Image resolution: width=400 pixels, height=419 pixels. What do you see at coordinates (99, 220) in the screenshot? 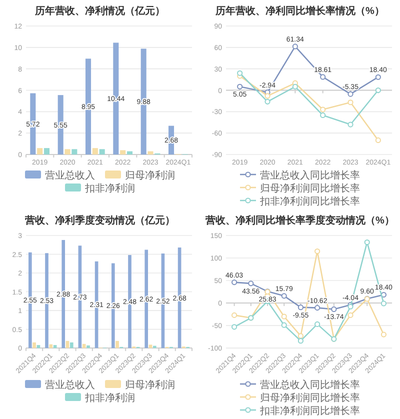
I see `chart-title: 营收、净利季度变动情况（亿元）` at bounding box center [99, 220].